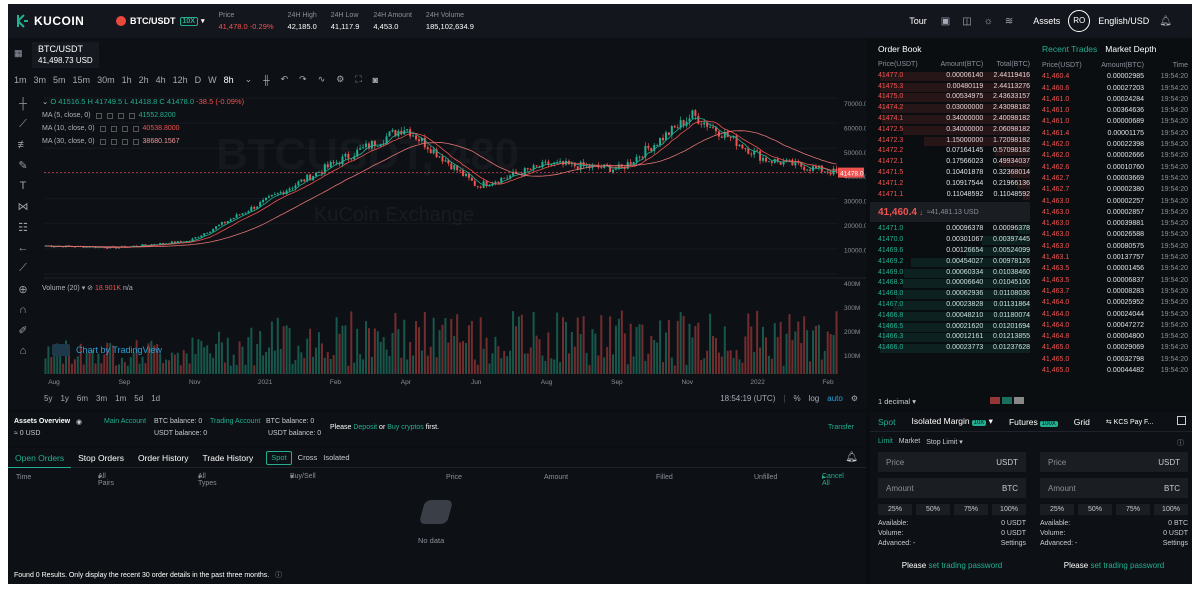 The image size is (1200, 591). I want to click on log-toggle: log, so click(814, 398).